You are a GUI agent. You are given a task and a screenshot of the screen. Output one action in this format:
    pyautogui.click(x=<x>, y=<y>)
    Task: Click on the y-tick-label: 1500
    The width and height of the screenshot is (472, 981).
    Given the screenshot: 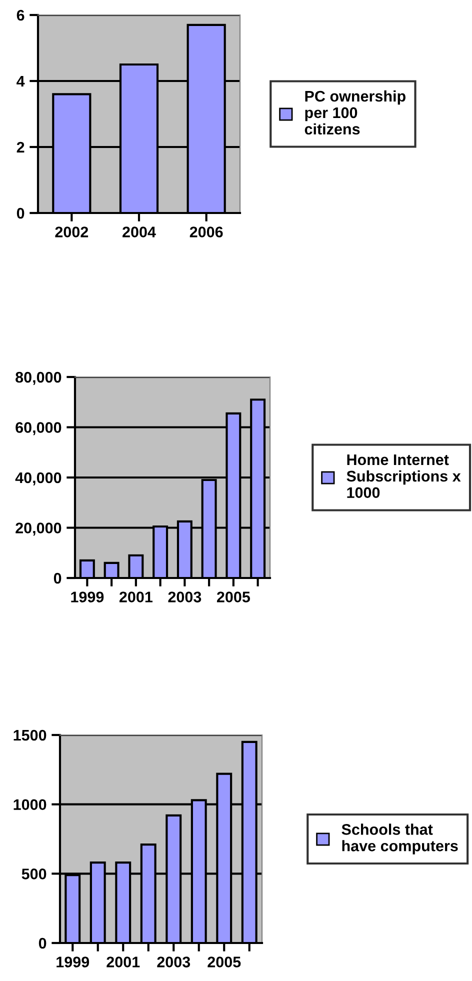 What is the action you would take?
    pyautogui.click(x=30, y=735)
    